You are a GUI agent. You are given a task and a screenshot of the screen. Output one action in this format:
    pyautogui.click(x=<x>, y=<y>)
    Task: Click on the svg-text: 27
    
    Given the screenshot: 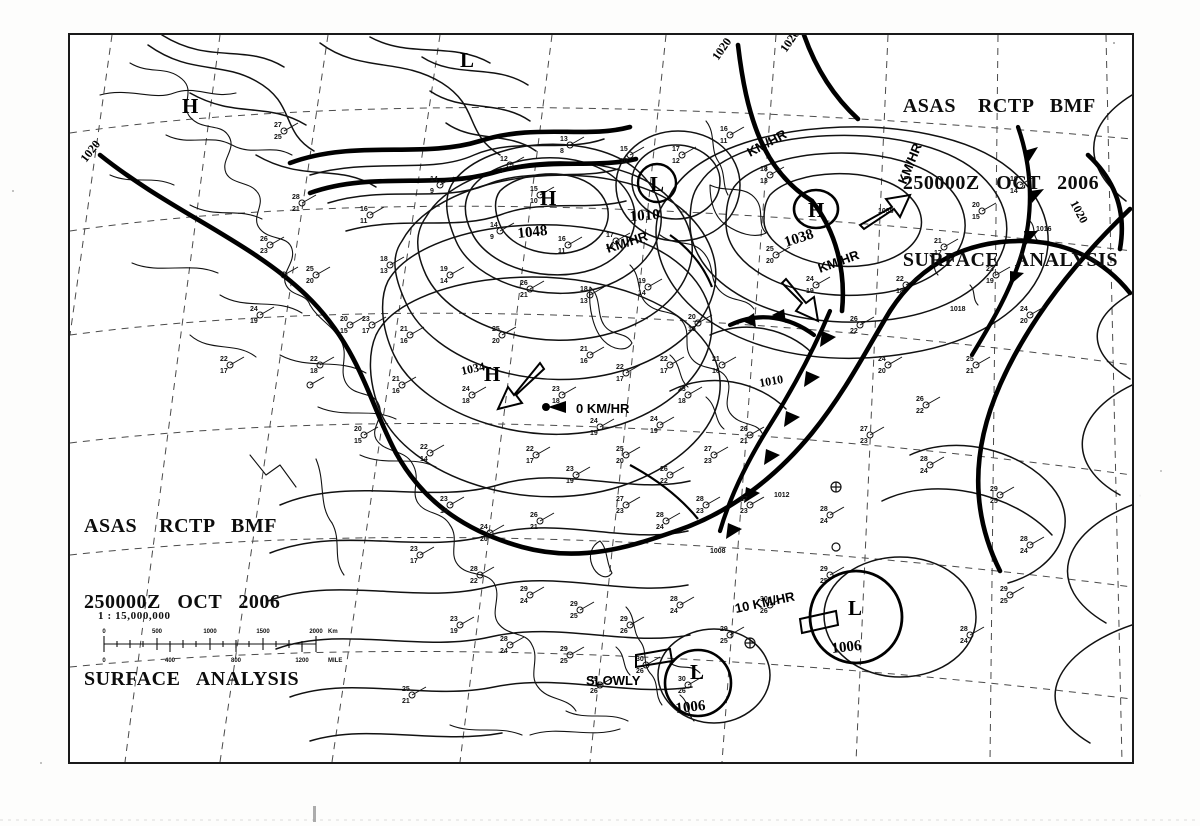 What is the action you would take?
    pyautogui.click(x=620, y=499)
    